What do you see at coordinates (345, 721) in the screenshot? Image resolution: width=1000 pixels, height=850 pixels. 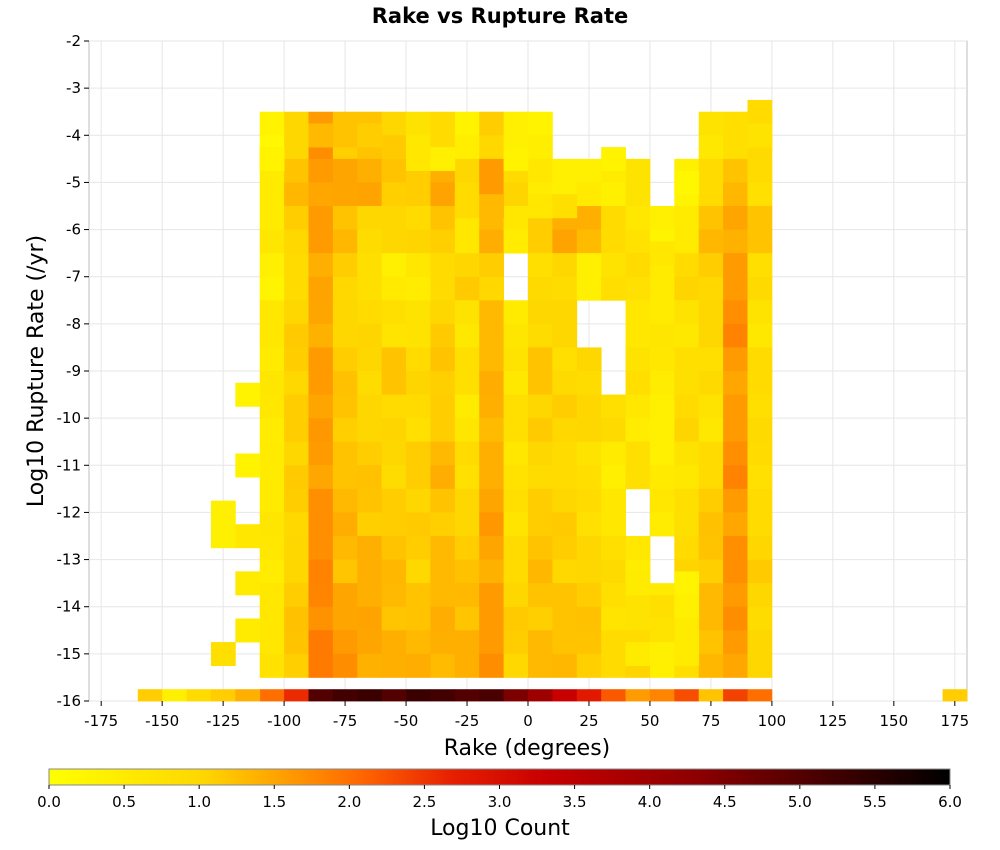 I see `x-tick-label: -75` at bounding box center [345, 721].